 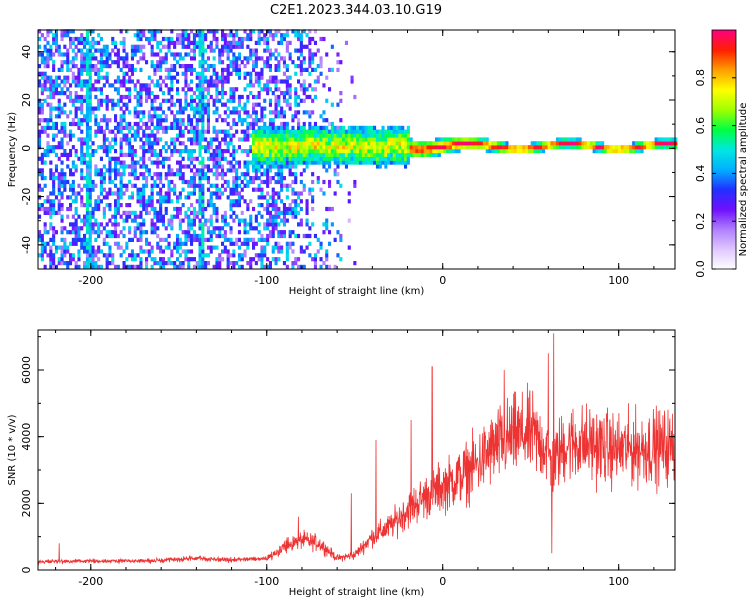 I want to click on spectrogram-x-tick-label: -100, so click(x=266, y=280).